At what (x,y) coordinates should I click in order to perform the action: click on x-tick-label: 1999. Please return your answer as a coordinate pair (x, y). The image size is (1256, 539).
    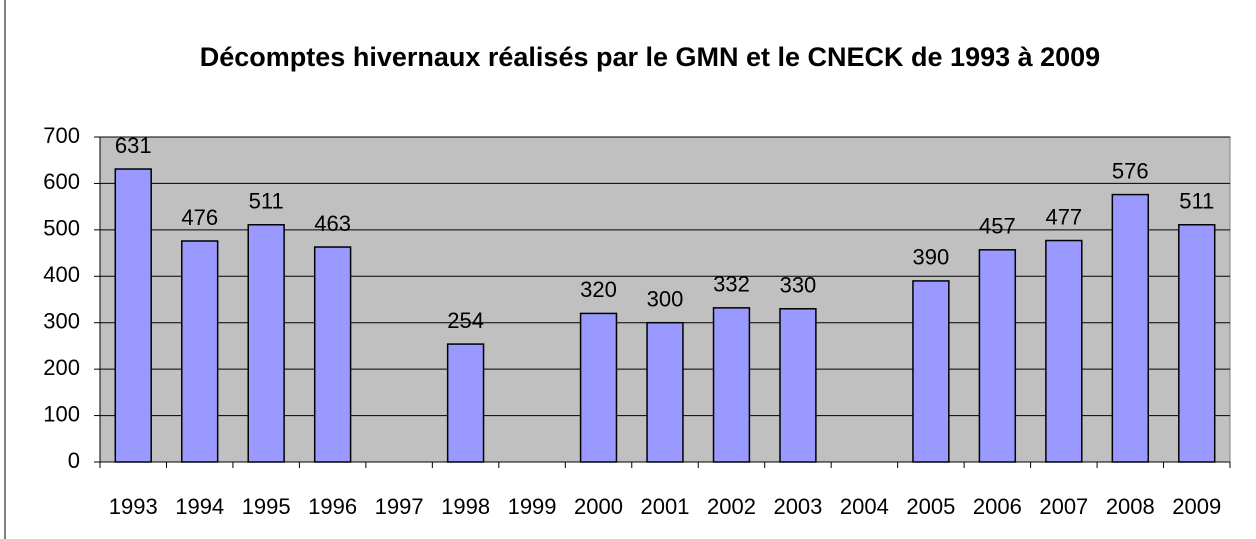
    Looking at the image, I should click on (532, 506).